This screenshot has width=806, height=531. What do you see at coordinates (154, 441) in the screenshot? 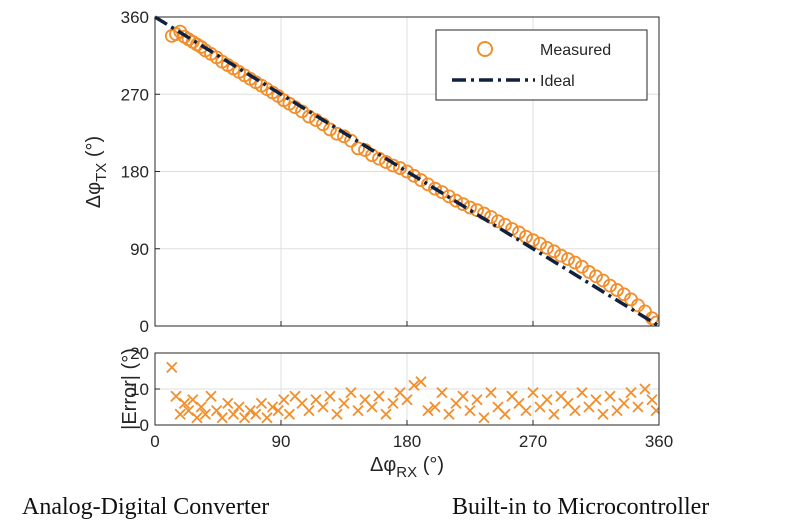
I see `x-tick-label: 0` at bounding box center [154, 441].